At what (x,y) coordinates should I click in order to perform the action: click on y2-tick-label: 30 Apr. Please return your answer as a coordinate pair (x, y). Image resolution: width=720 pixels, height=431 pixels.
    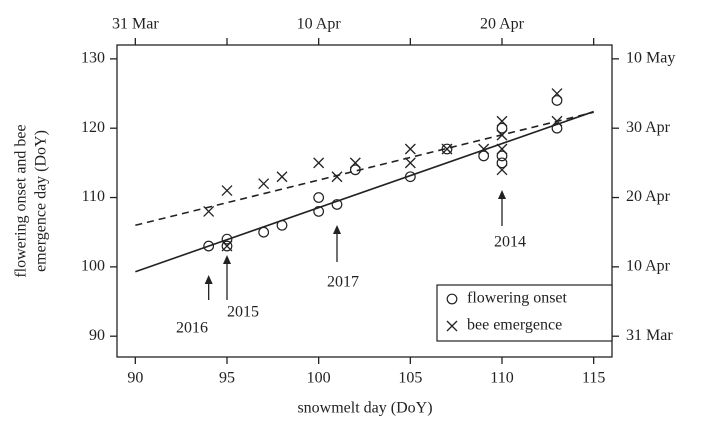
    Looking at the image, I should click on (648, 127).